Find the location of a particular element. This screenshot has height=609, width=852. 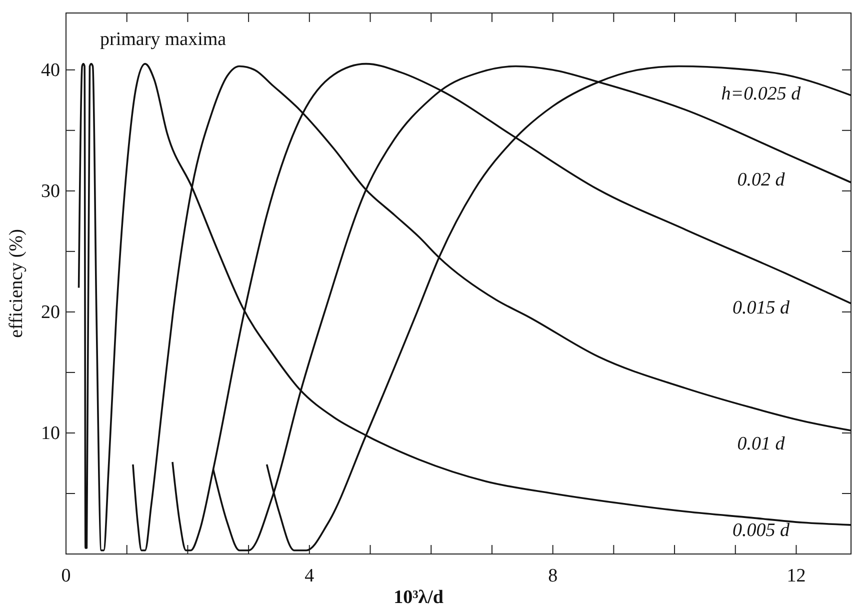

x-tick-label: 4 is located at coordinates (309, 575).